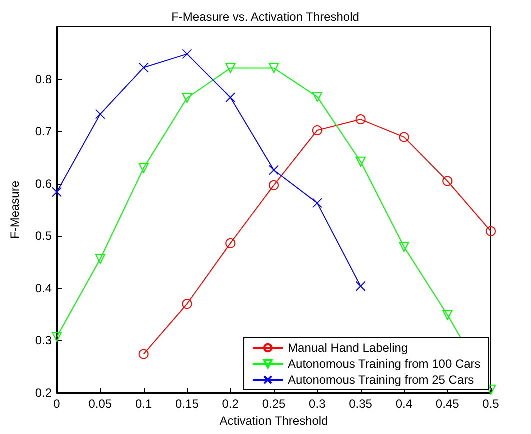  Describe the element at coordinates (43, 131) in the screenshot. I see `y-tick-label: 0.7` at that location.